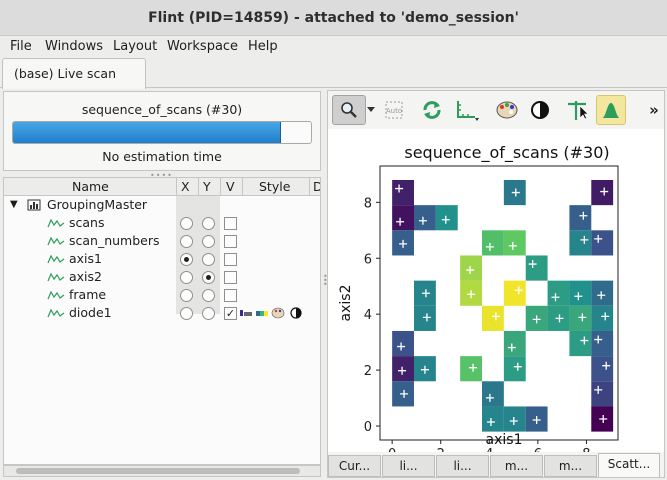  What do you see at coordinates (368, 427) in the screenshot?
I see `y-tick-label: 0` at bounding box center [368, 427].